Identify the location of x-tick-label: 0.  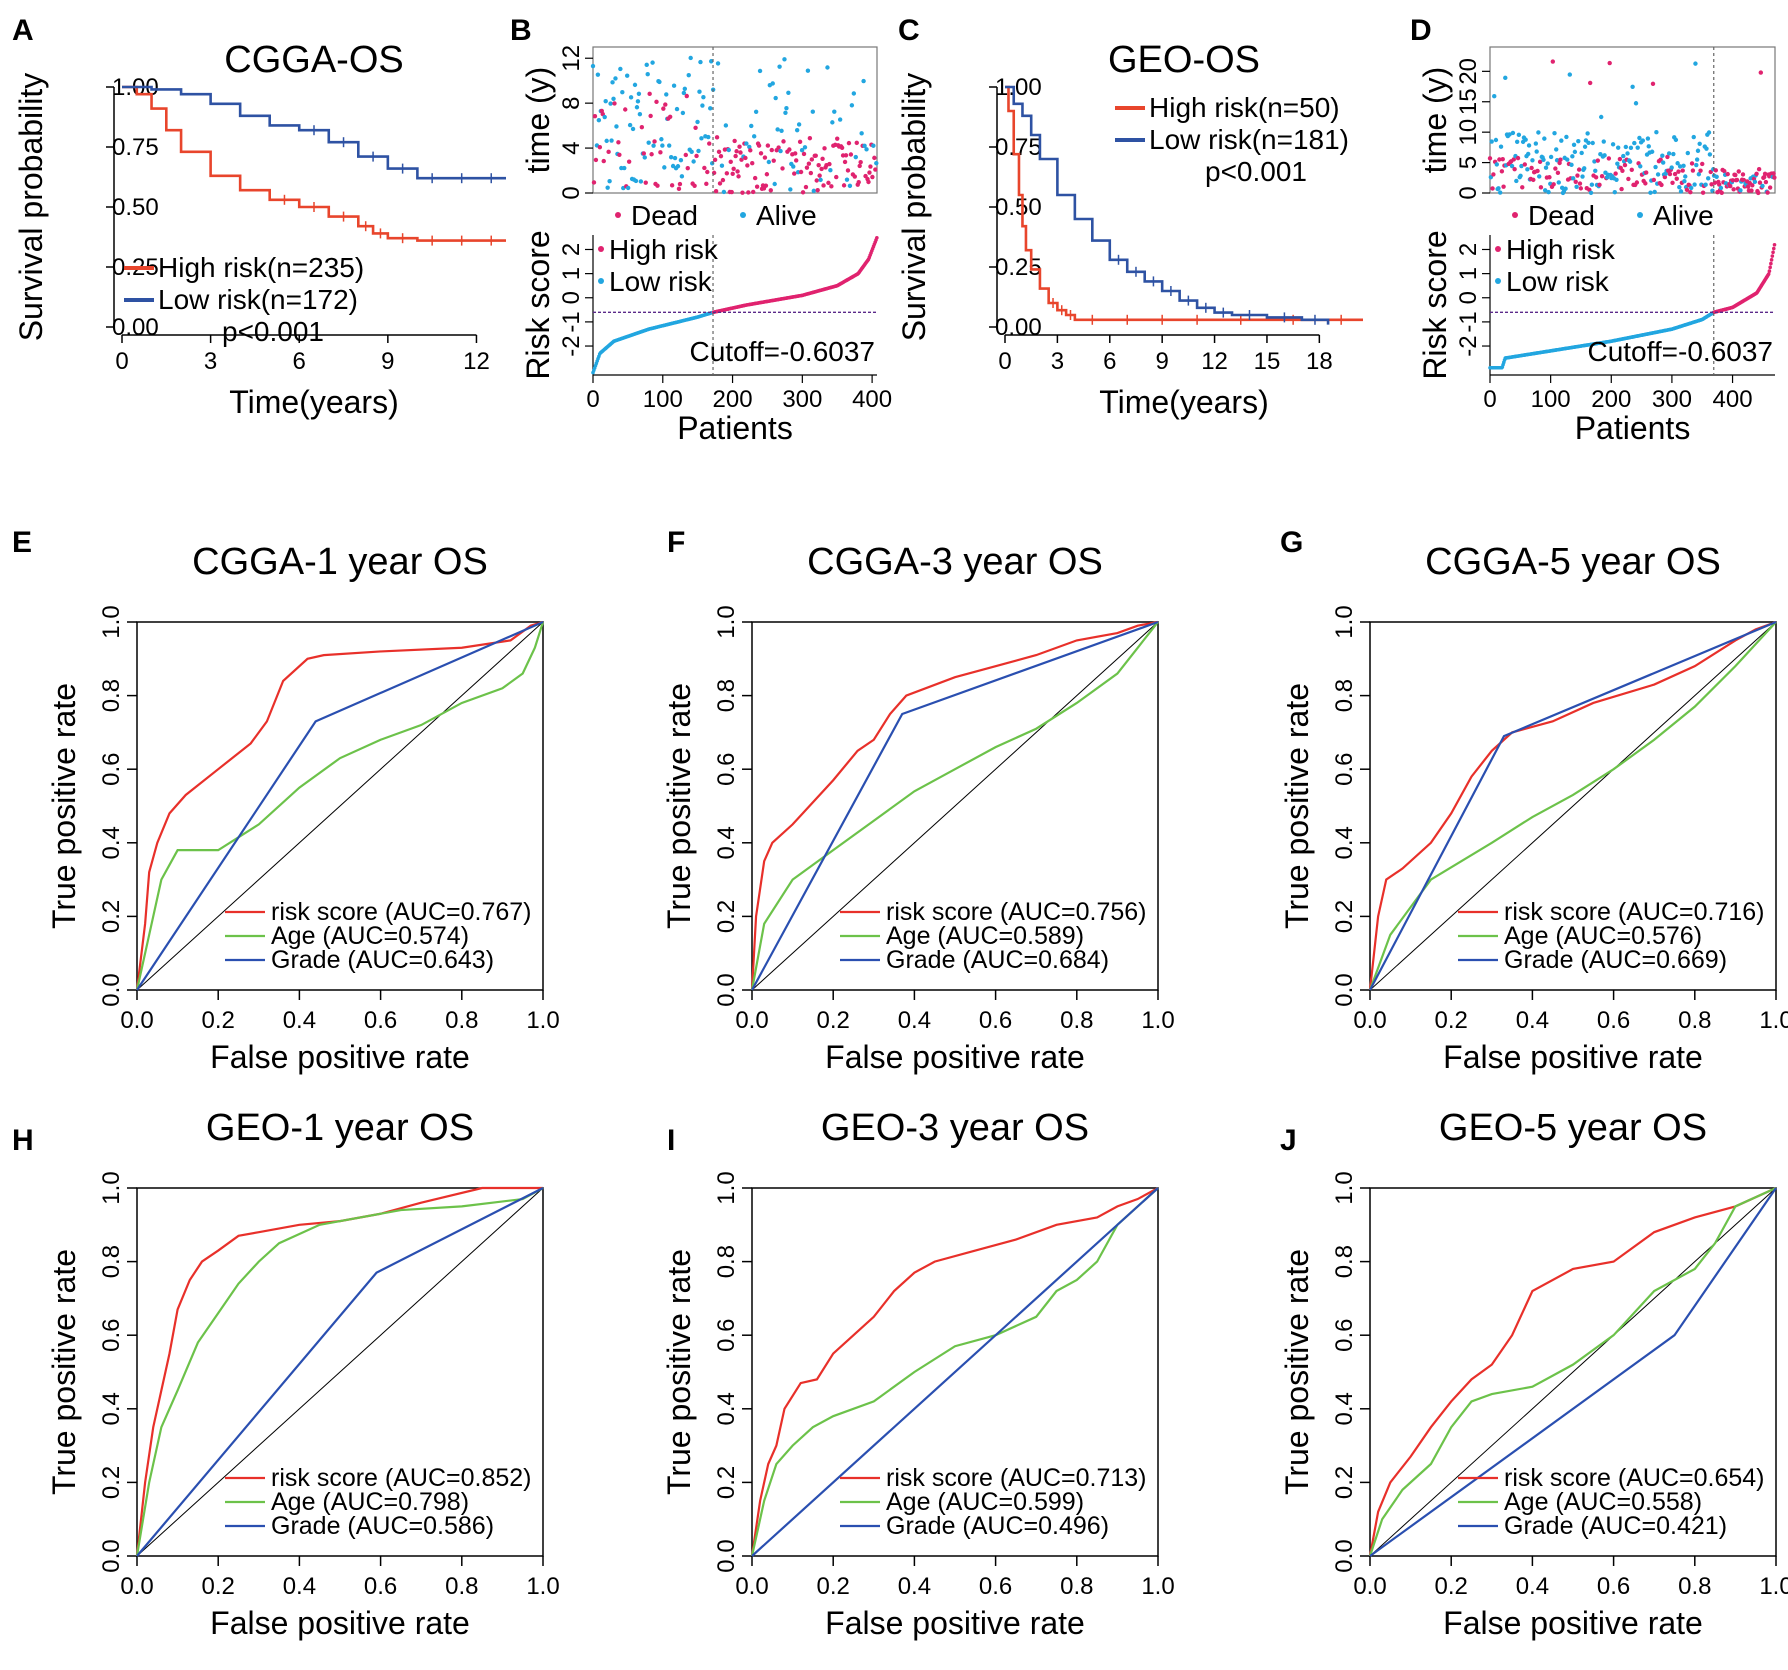
(121, 361).